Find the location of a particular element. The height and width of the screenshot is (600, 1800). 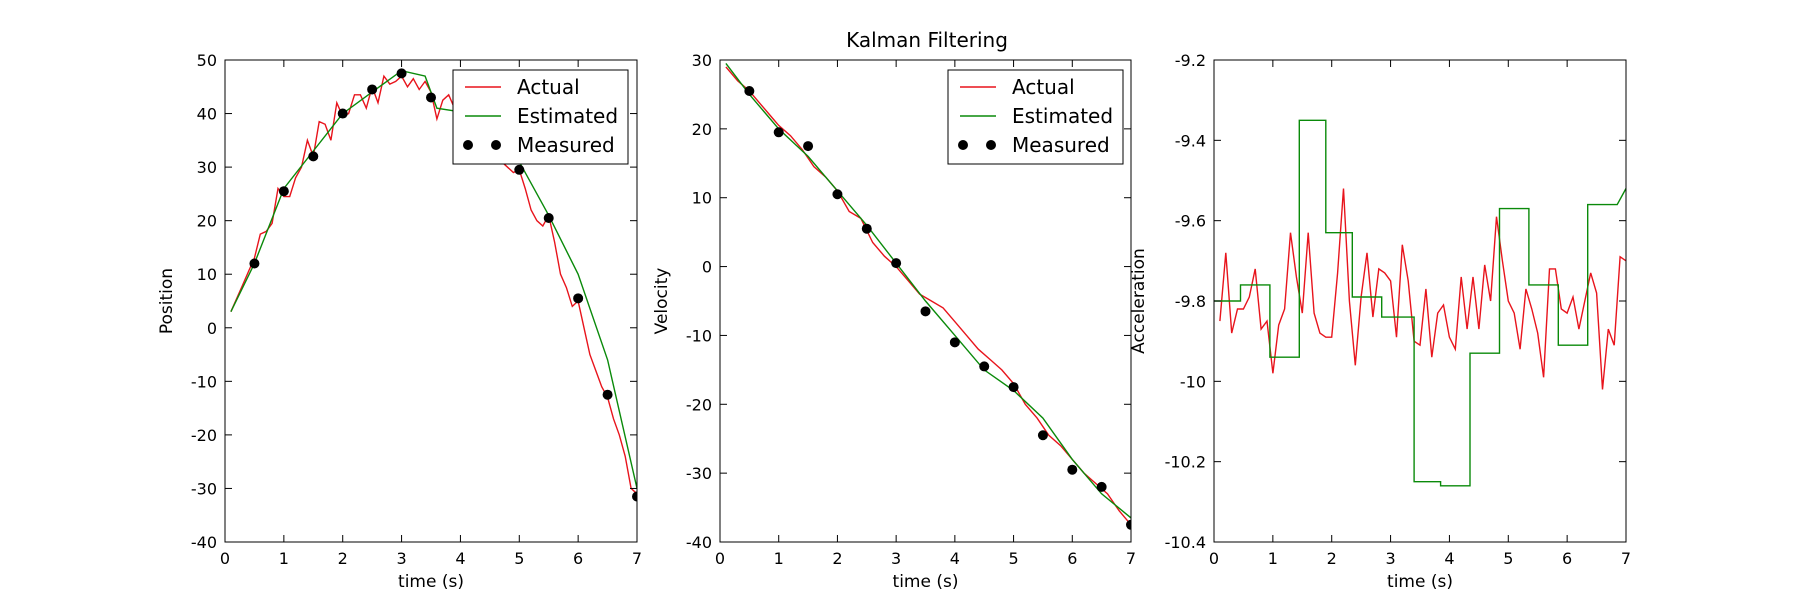

y-axis-label: Velocity is located at coordinates (662, 301).